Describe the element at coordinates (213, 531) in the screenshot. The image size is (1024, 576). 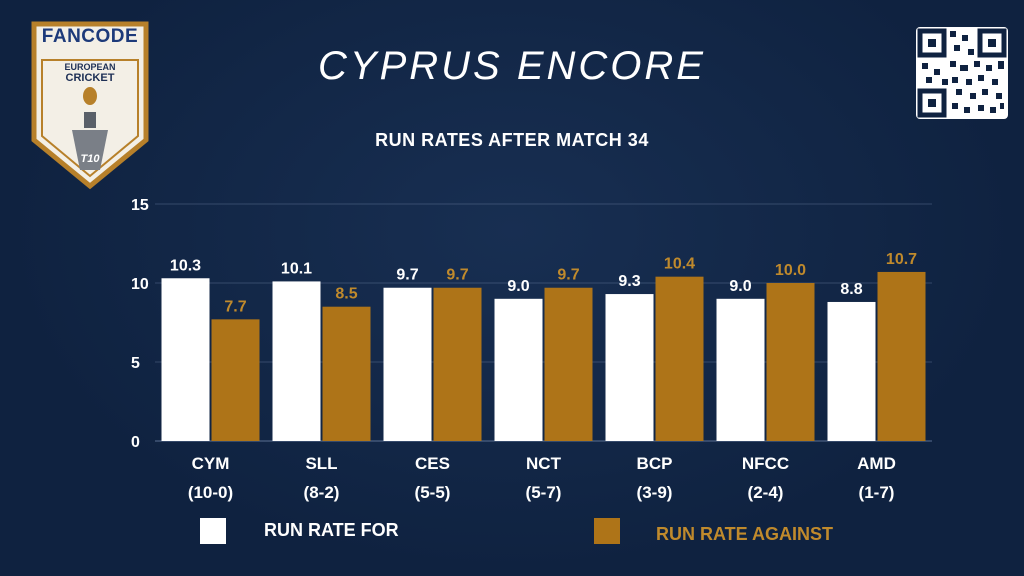
I see `legend-swatch-run-rate-for` at that location.